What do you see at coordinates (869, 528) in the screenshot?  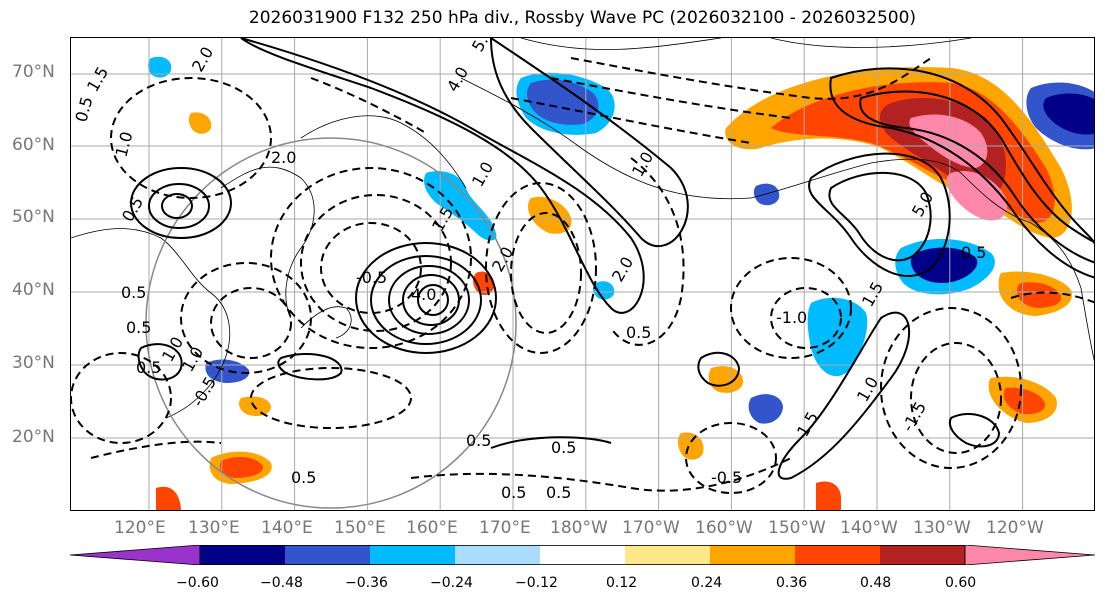 I see `longitude-label: 140°W` at bounding box center [869, 528].